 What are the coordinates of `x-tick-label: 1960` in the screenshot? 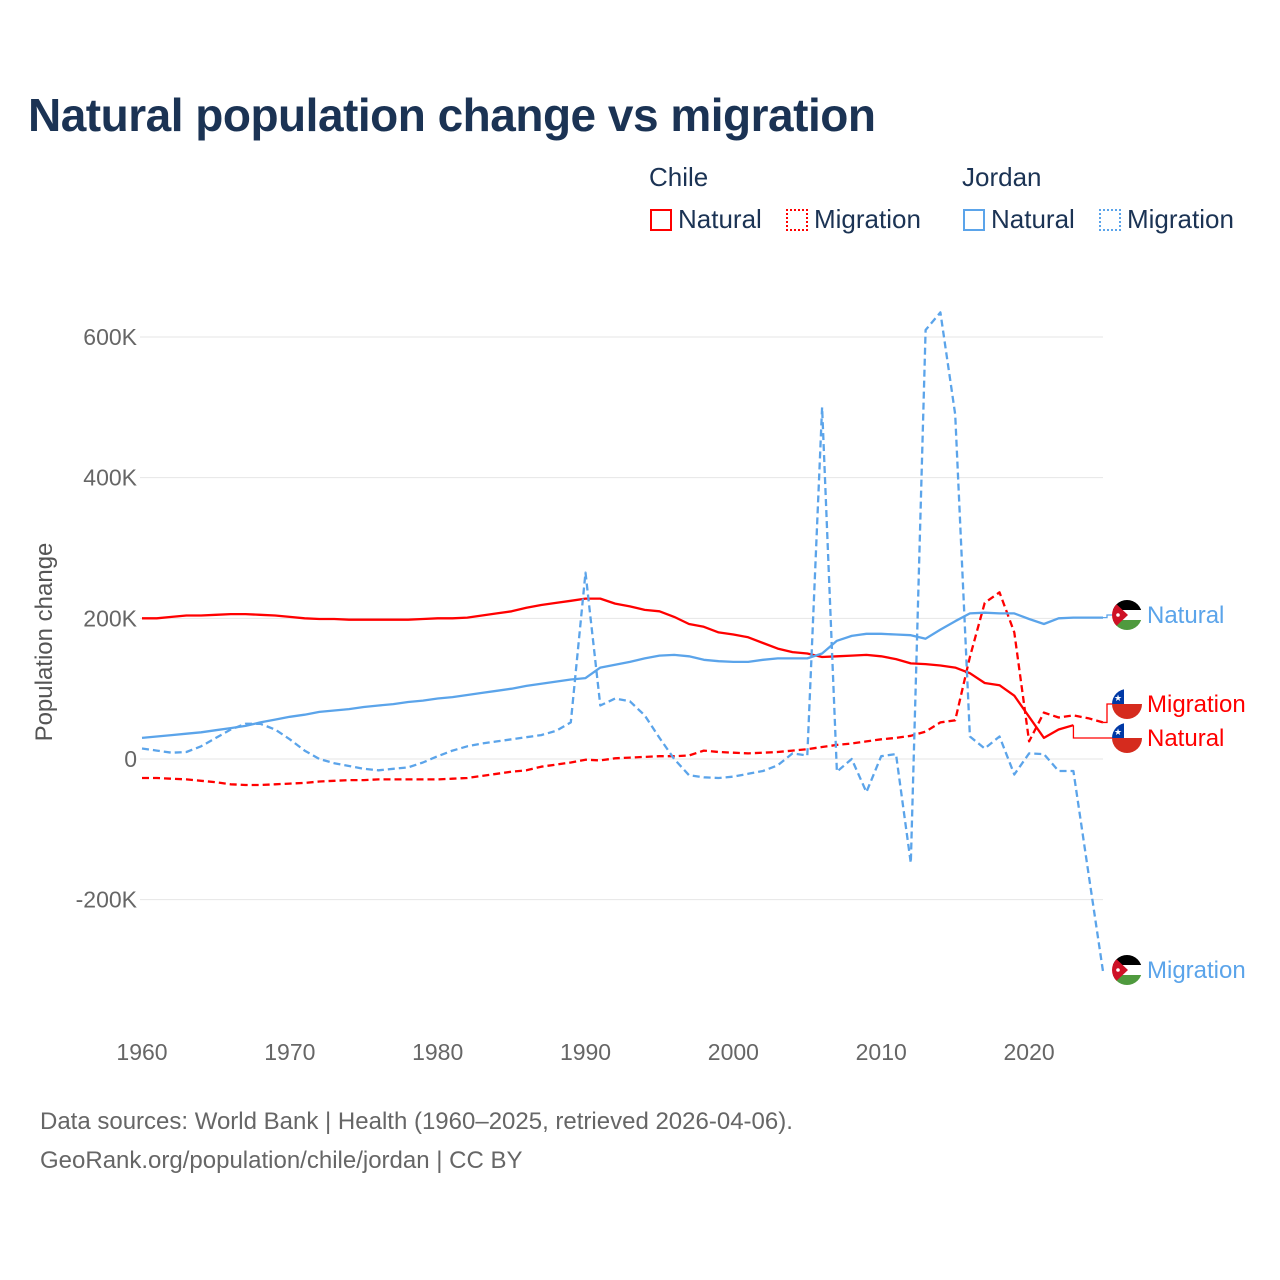 It's located at (141, 1052).